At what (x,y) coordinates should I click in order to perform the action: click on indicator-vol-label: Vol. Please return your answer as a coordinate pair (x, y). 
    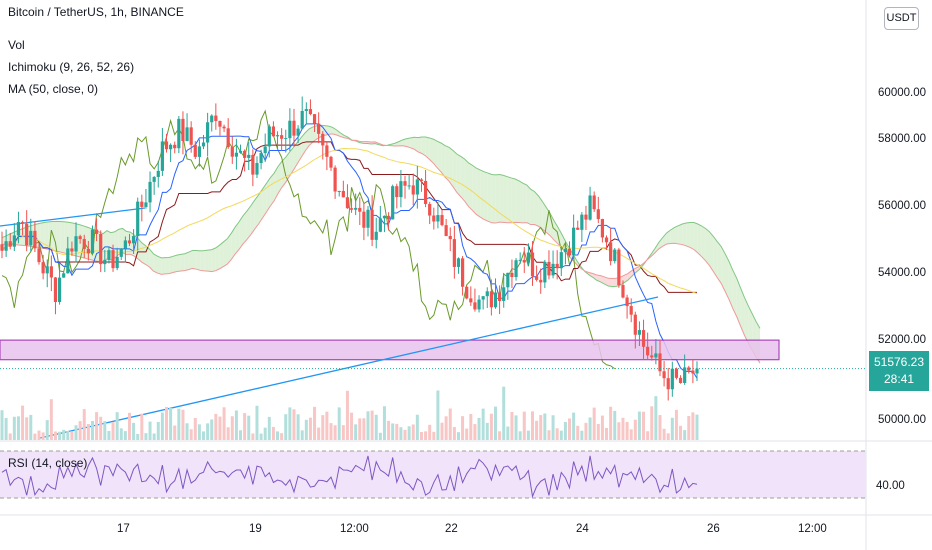
    Looking at the image, I should click on (16, 45).